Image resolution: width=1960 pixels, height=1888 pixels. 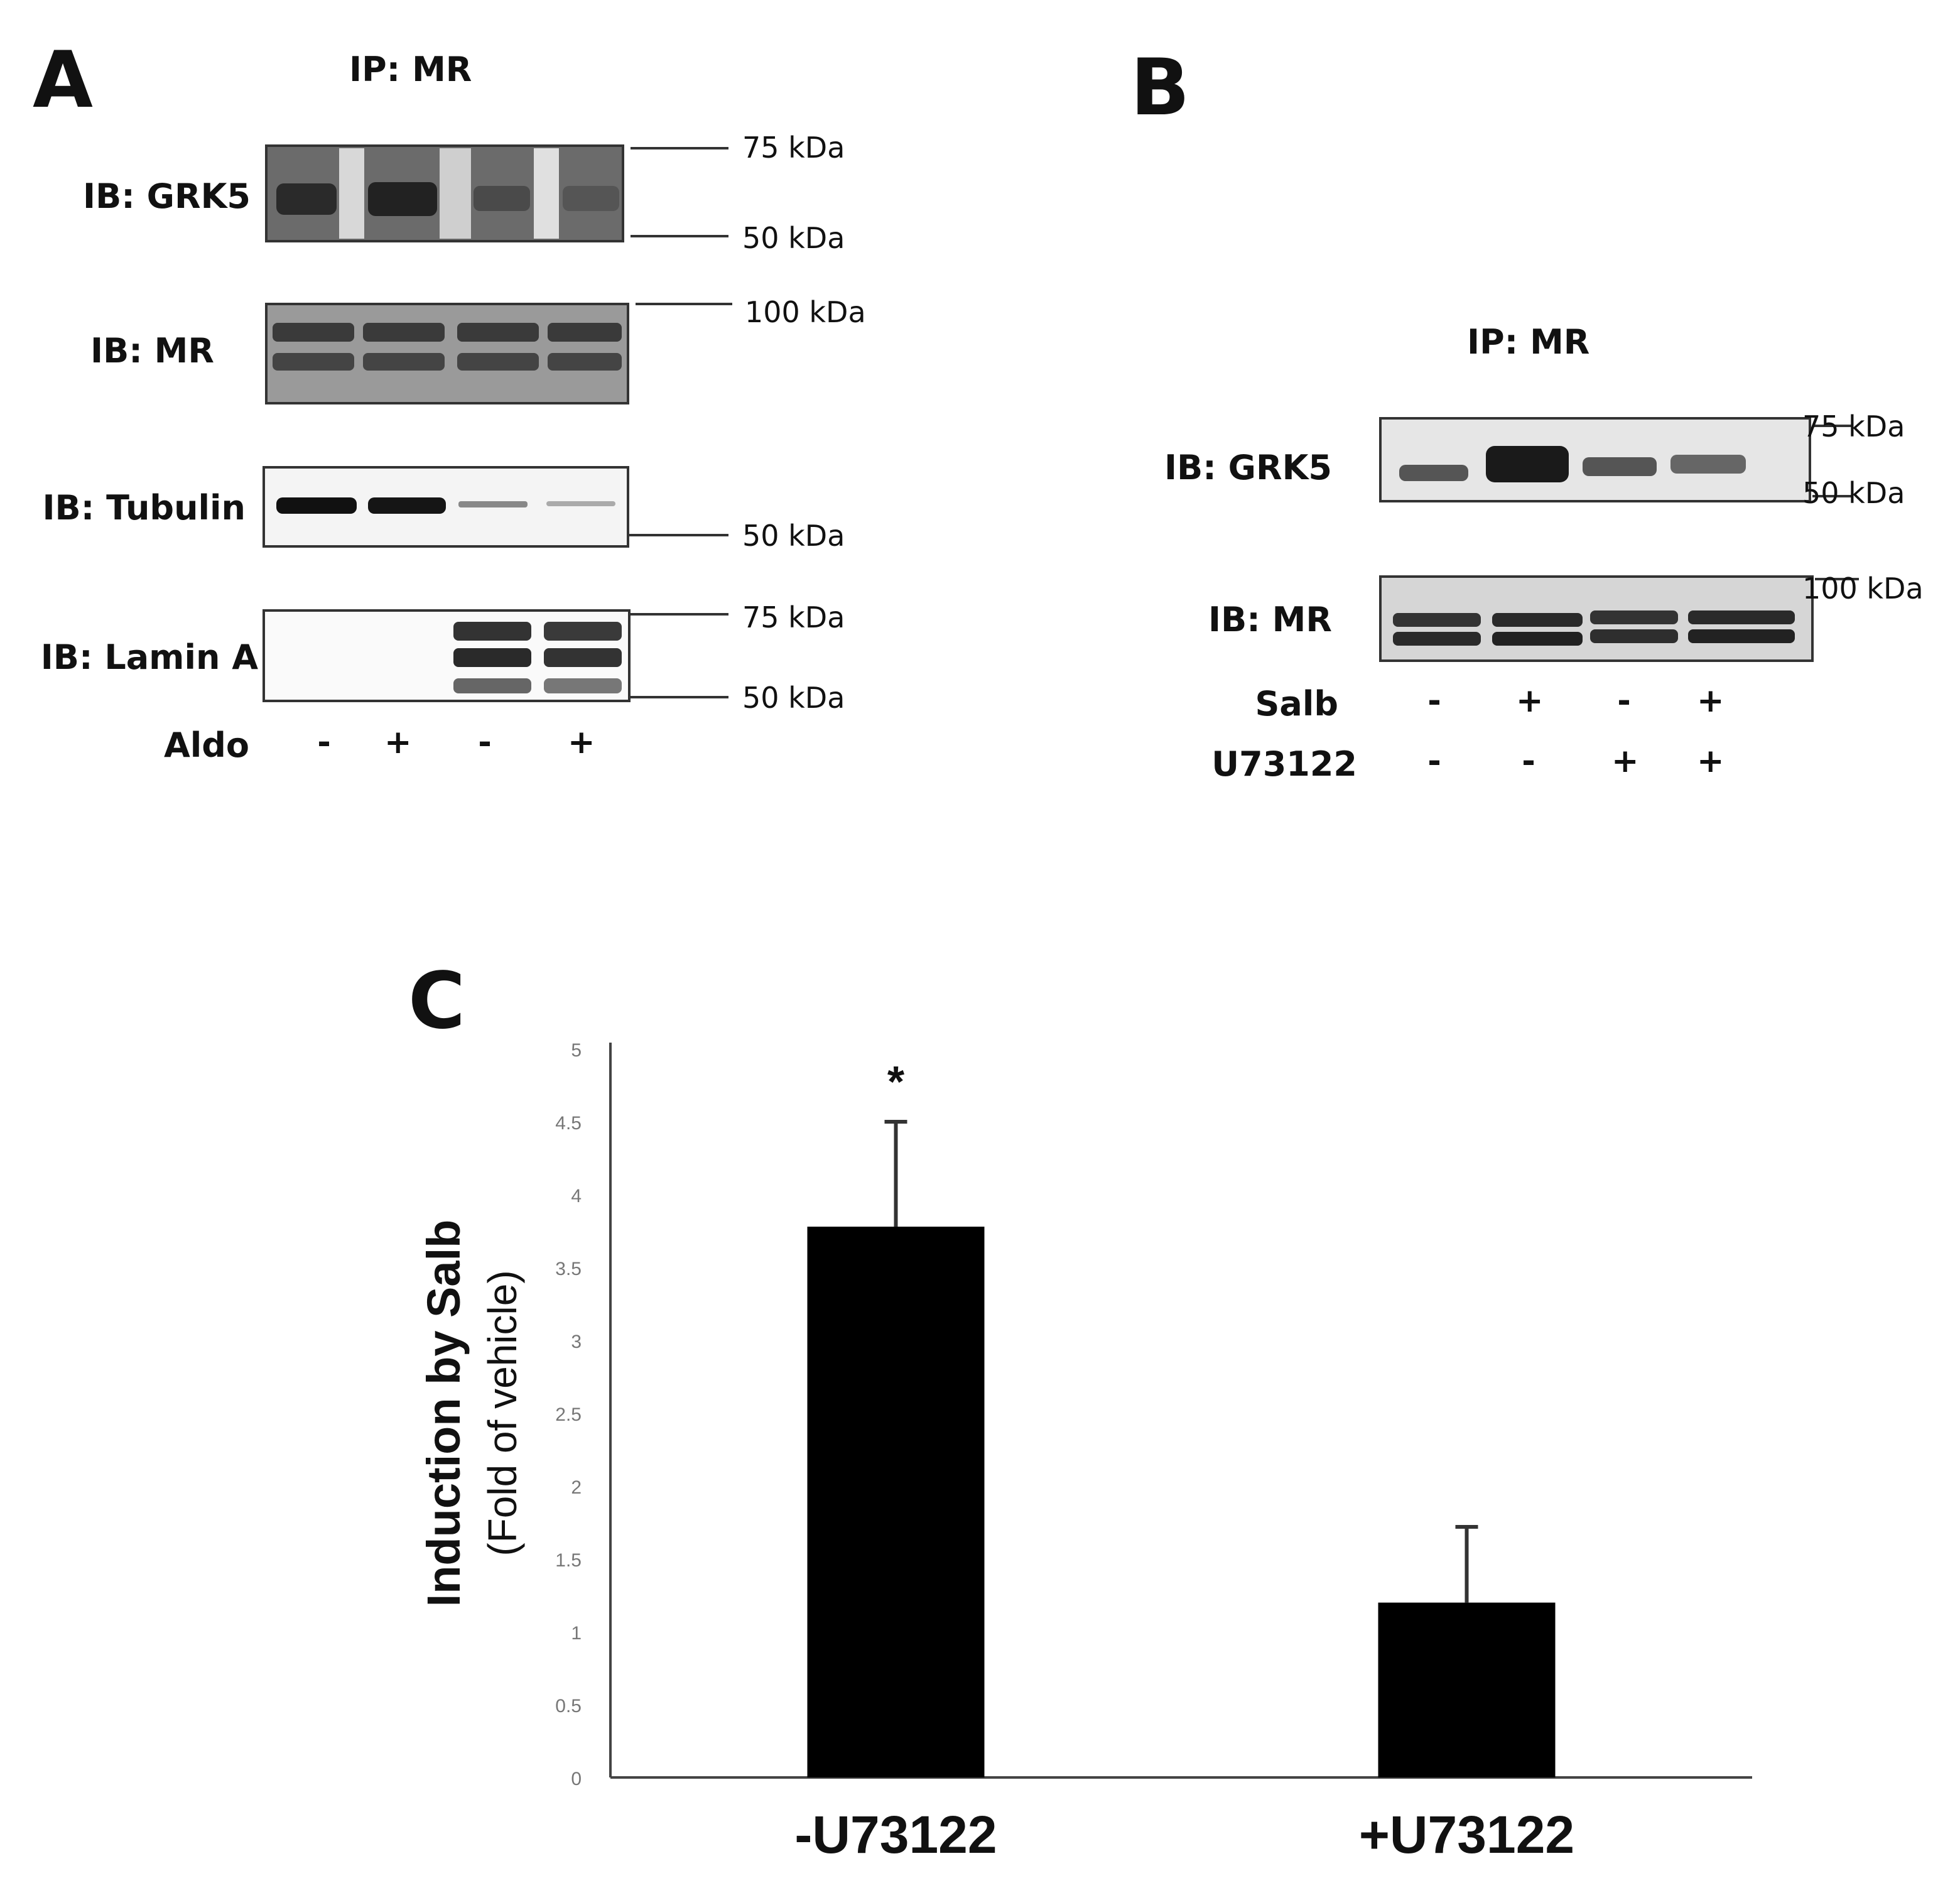 What do you see at coordinates (1863, 588) in the screenshot?
I see `panel-b-mr-marker-100: 100 kDa` at bounding box center [1863, 588].